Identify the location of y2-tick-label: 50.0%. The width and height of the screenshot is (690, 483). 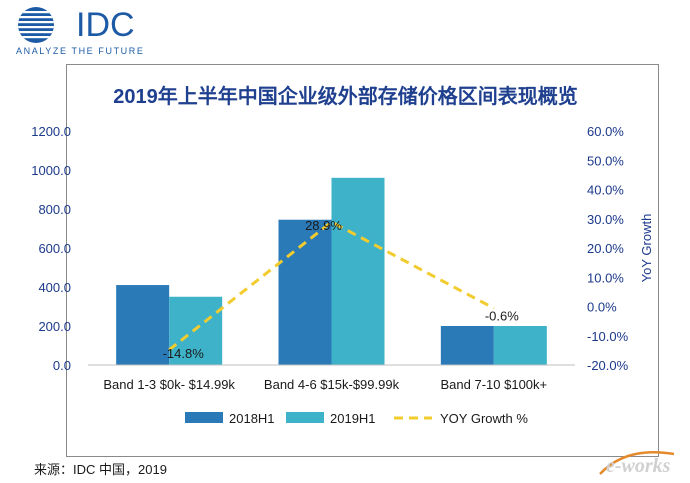
(605, 160).